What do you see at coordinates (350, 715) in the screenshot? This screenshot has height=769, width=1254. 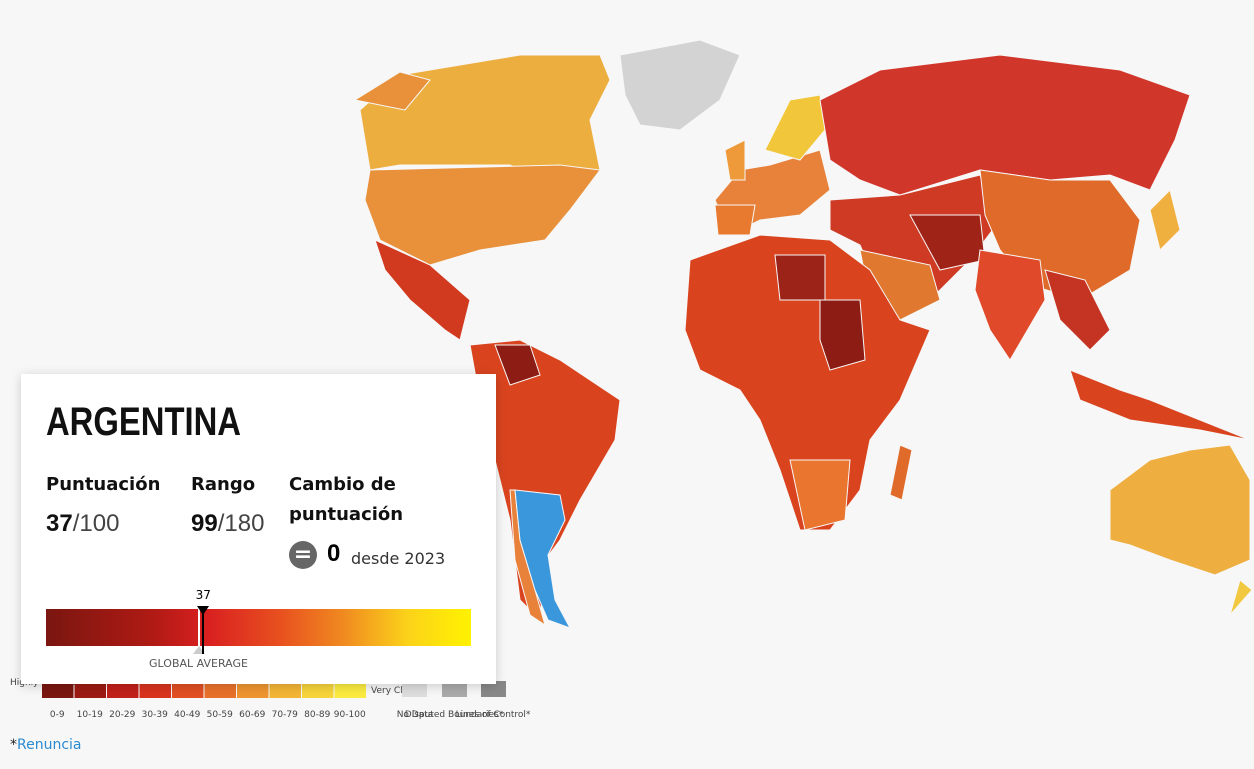 I see `legend-range: 90-100` at bounding box center [350, 715].